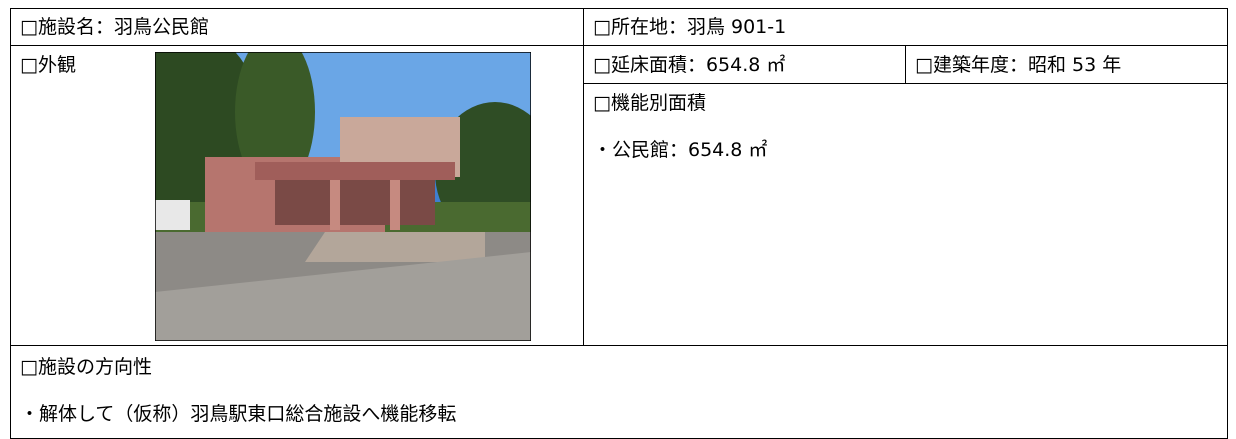 The width and height of the screenshot is (1236, 439). I want to click on direction-item: ・解体して（仮称）羽鳥駅東口総合施設へ機能移転, so click(238, 414).